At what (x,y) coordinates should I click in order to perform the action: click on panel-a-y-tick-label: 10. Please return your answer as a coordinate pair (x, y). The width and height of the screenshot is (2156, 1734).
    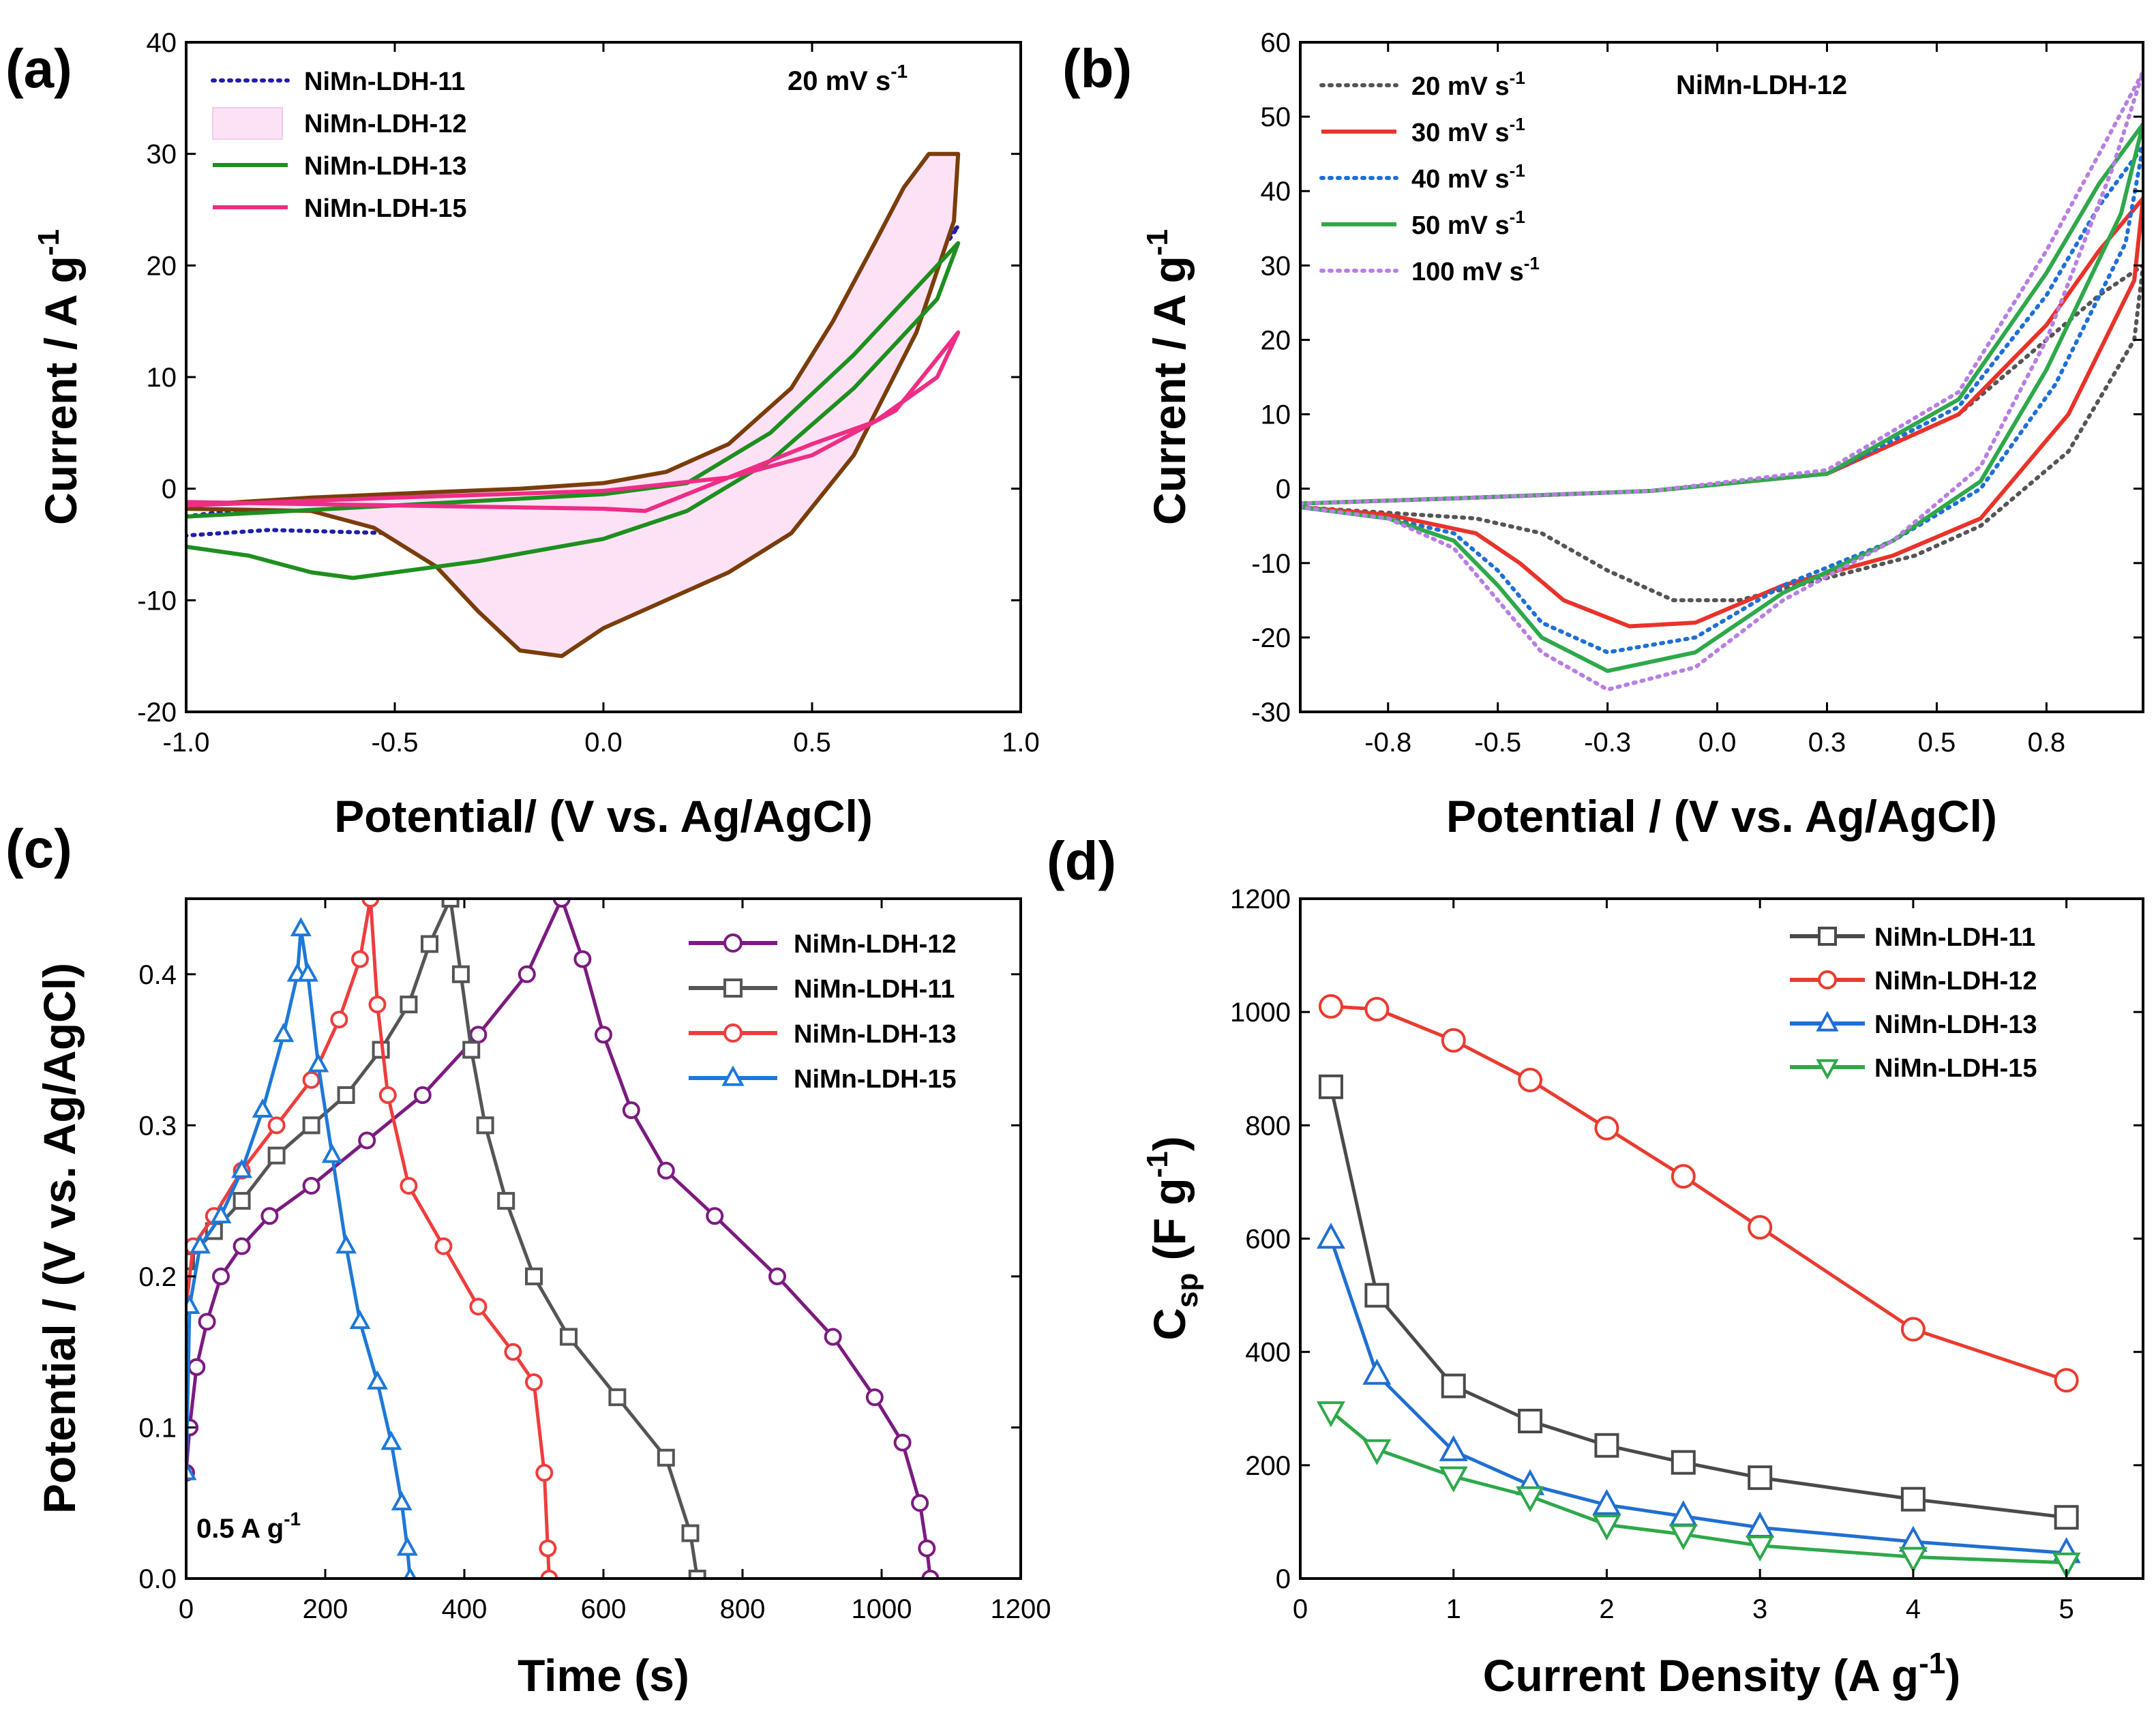
    Looking at the image, I should click on (162, 378).